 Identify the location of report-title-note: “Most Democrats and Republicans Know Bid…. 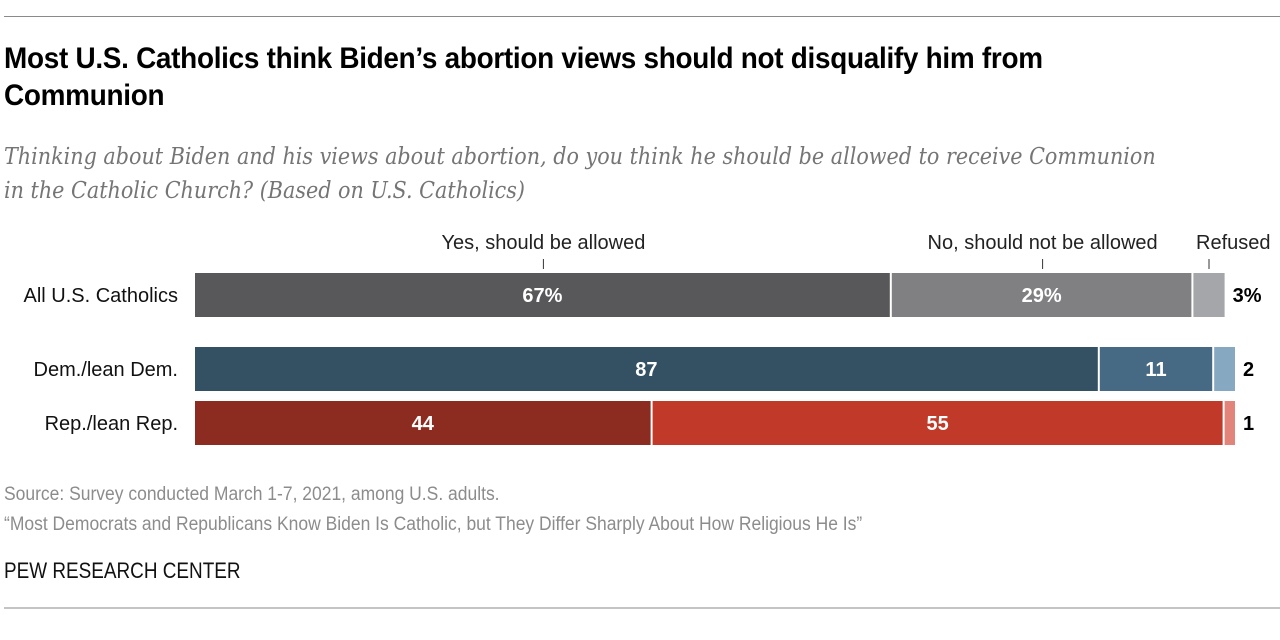
(433, 524).